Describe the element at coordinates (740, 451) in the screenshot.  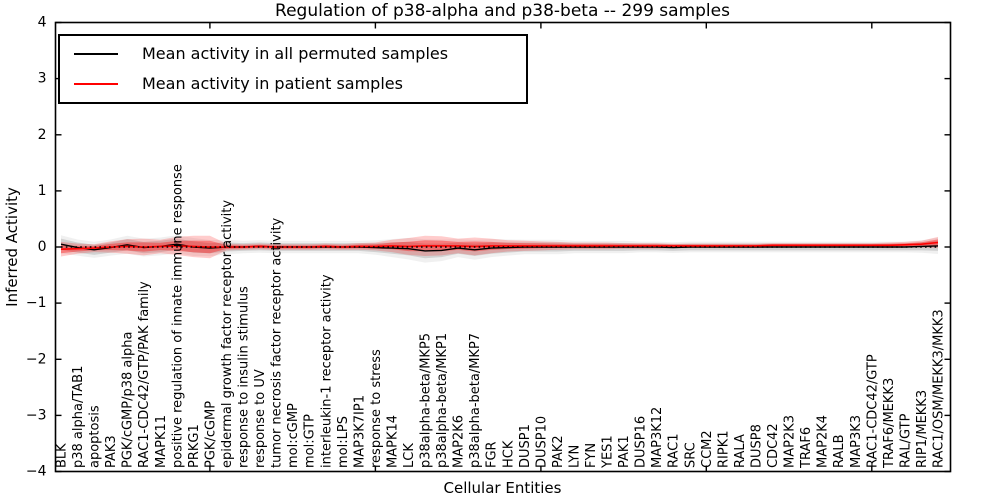
I see `x-category-label: RALA` at that location.